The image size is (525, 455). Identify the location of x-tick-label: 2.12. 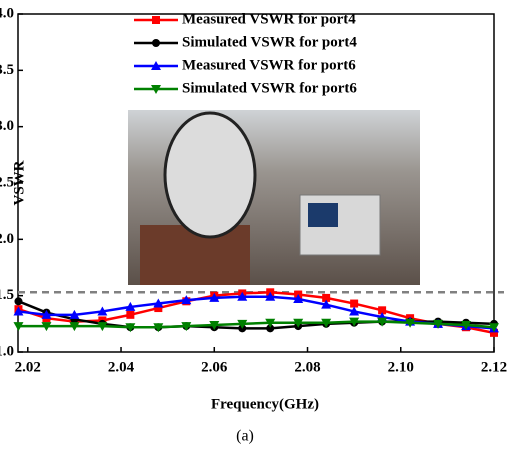
(494, 367).